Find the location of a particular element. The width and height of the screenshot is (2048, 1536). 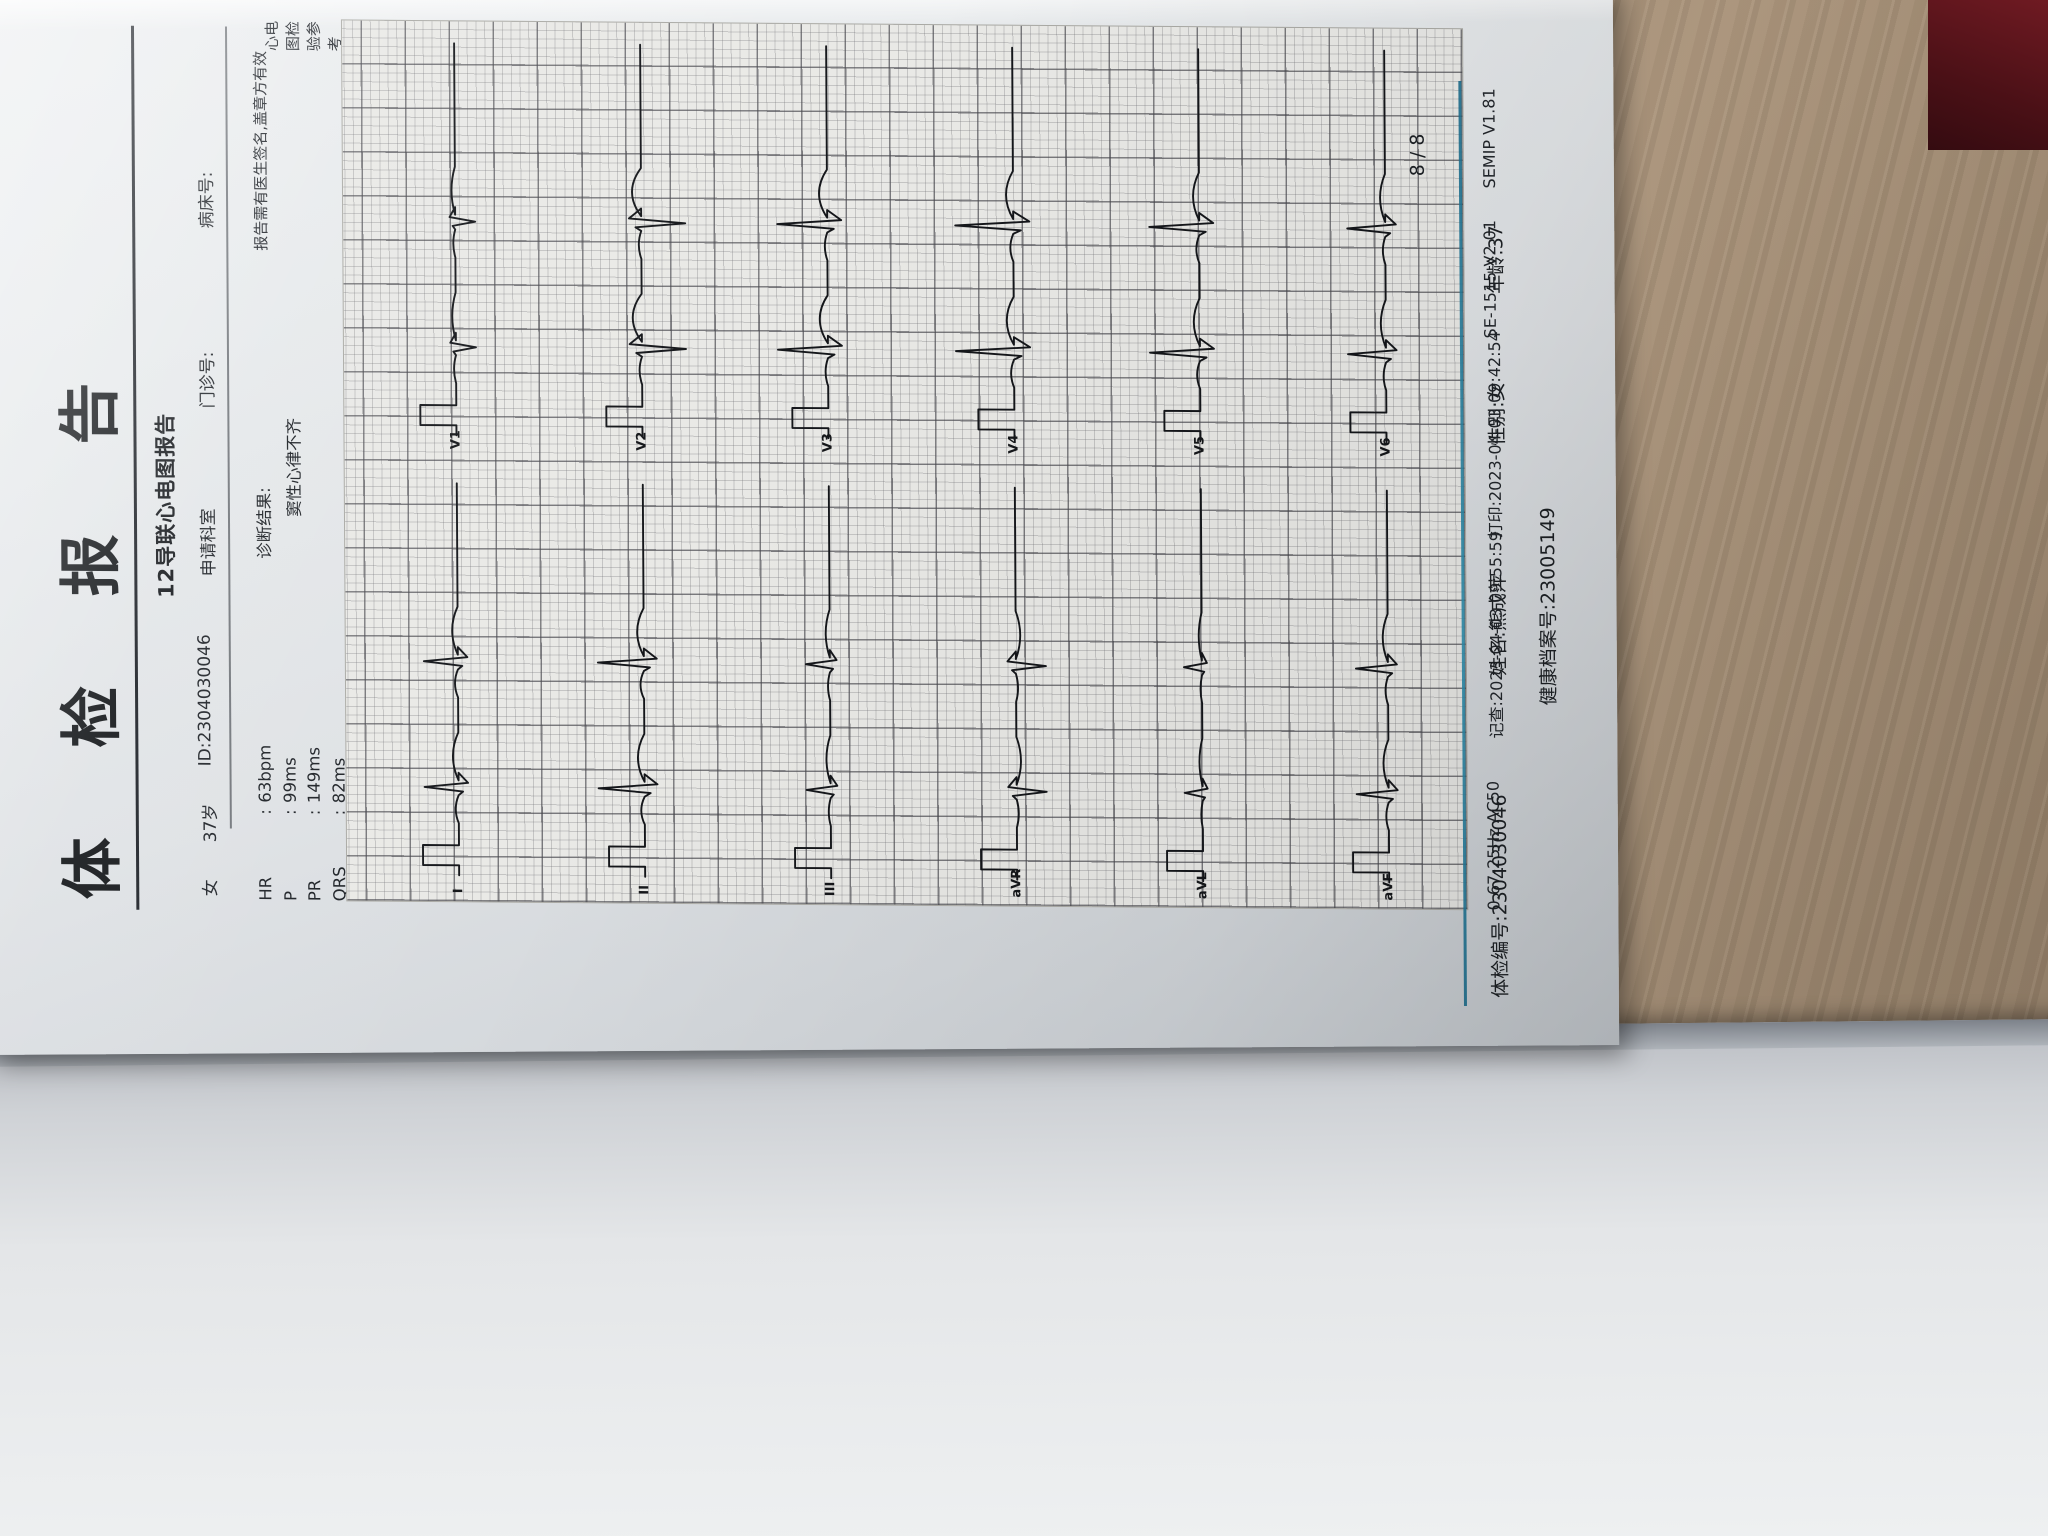

exam-number: 体检编号:2304030046 is located at coordinates (1500, 896).